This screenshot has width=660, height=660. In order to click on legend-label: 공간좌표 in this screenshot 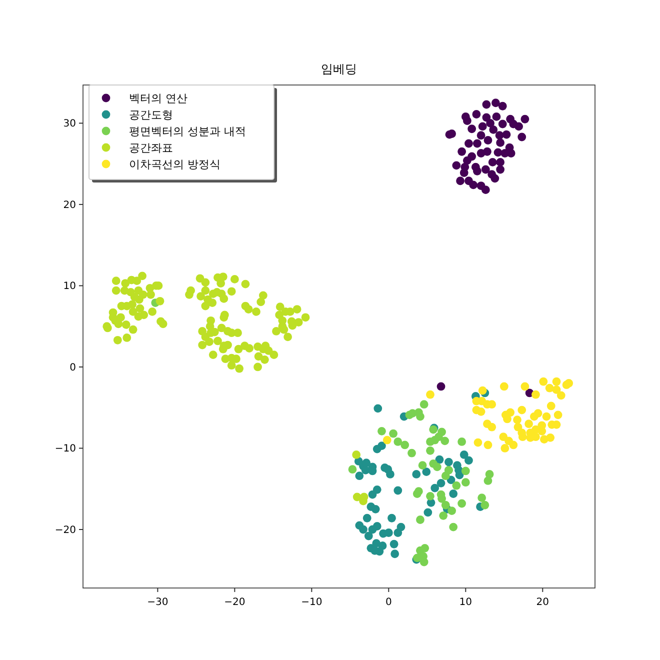, I will do `click(151, 147)`.